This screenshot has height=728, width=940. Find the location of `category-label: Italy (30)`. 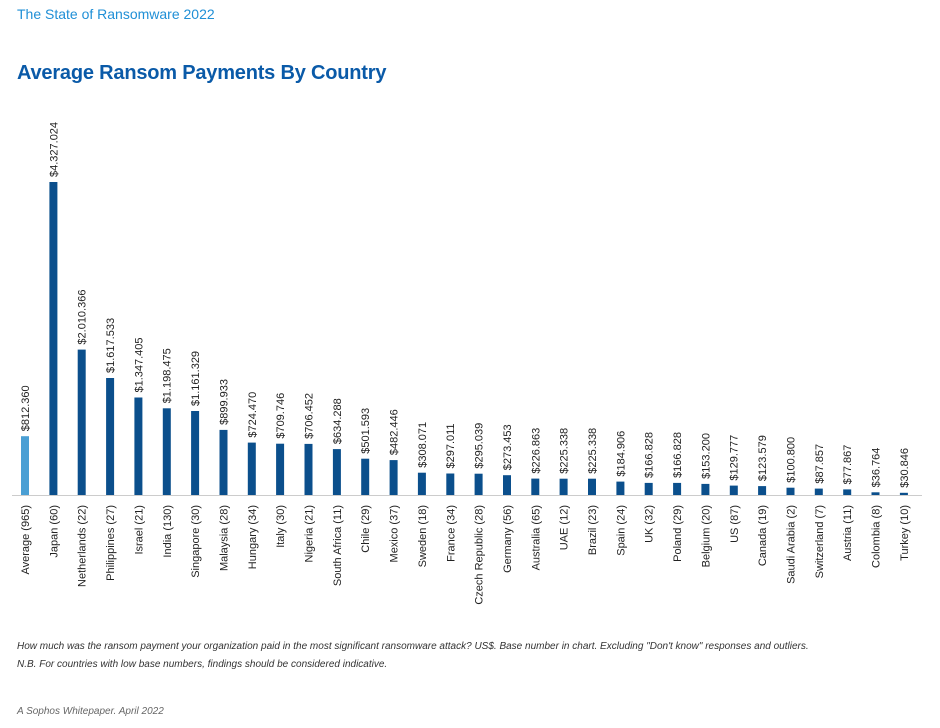

category-label: Italy (30) is located at coordinates (281, 526).